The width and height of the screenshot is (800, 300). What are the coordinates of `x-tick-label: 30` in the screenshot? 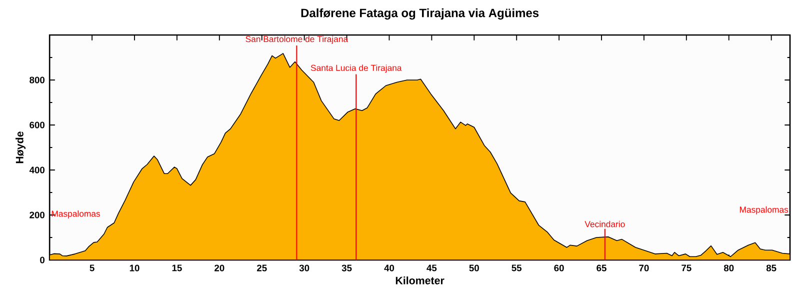 It's located at (304, 268).